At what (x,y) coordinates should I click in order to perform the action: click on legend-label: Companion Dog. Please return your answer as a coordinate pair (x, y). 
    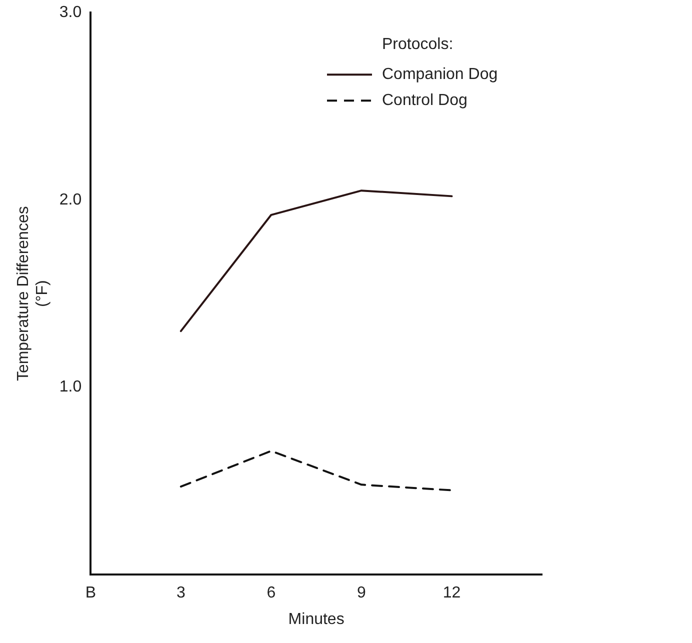
    Looking at the image, I should click on (440, 75).